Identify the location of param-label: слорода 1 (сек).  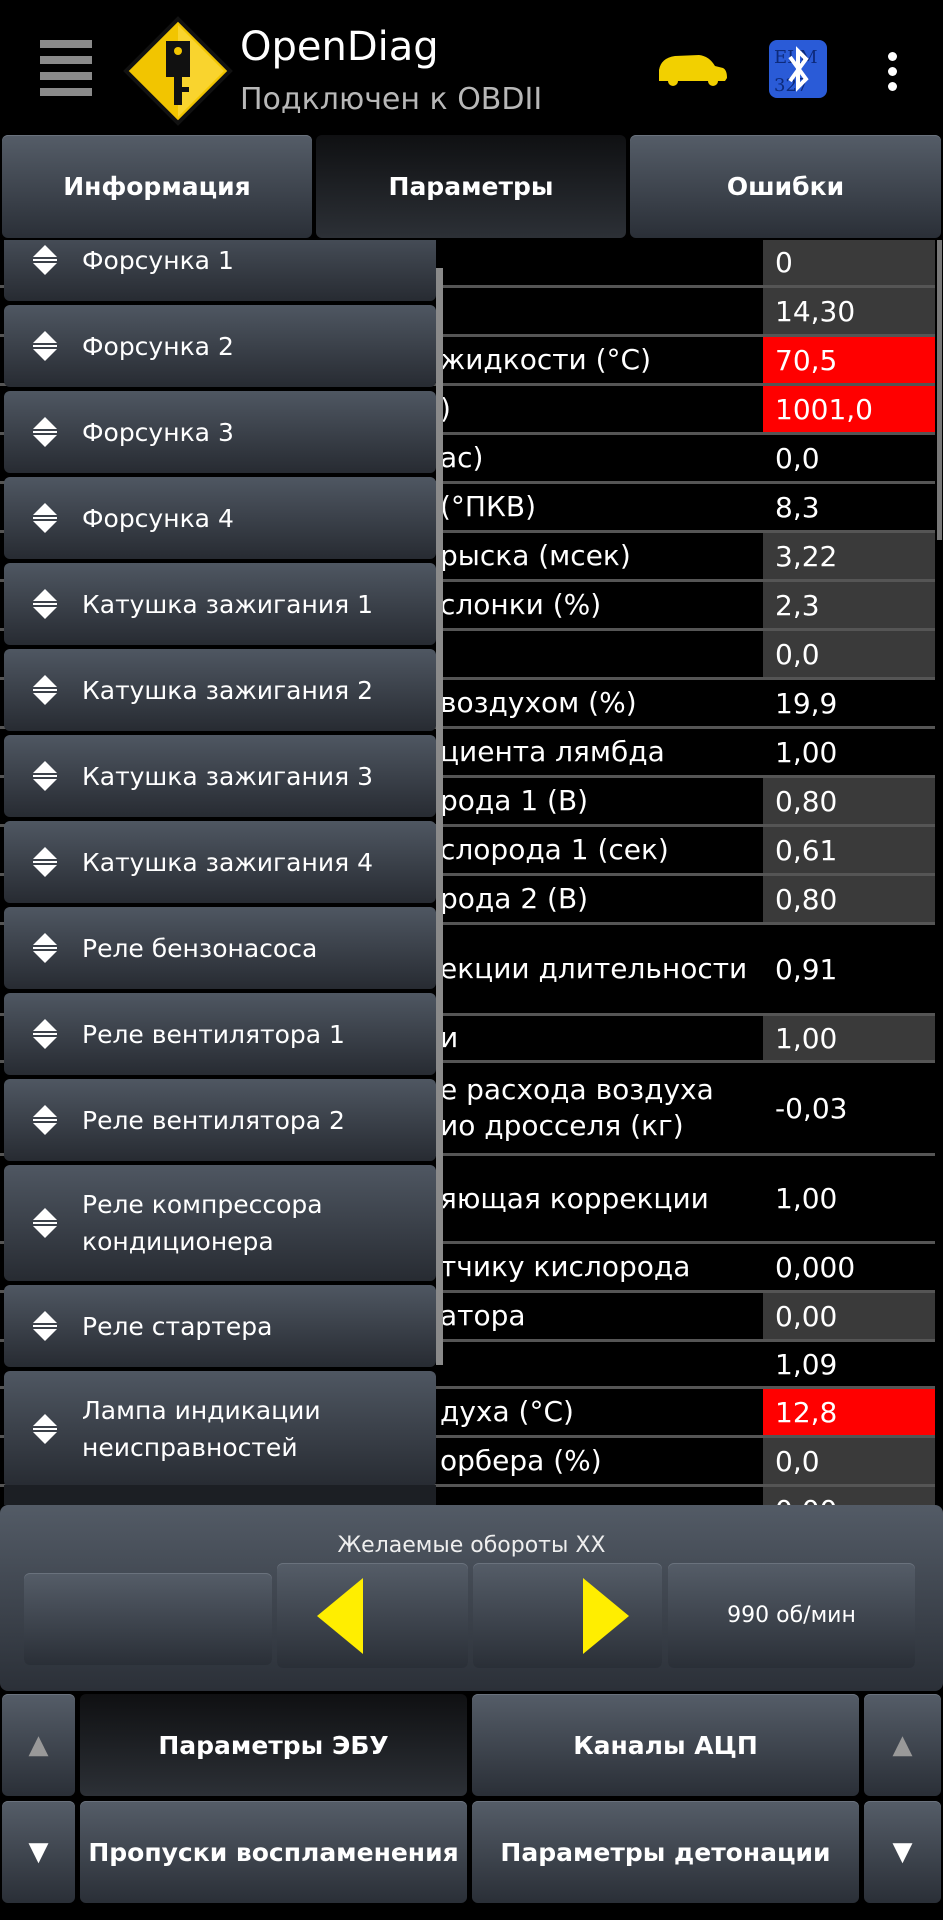
(554, 849).